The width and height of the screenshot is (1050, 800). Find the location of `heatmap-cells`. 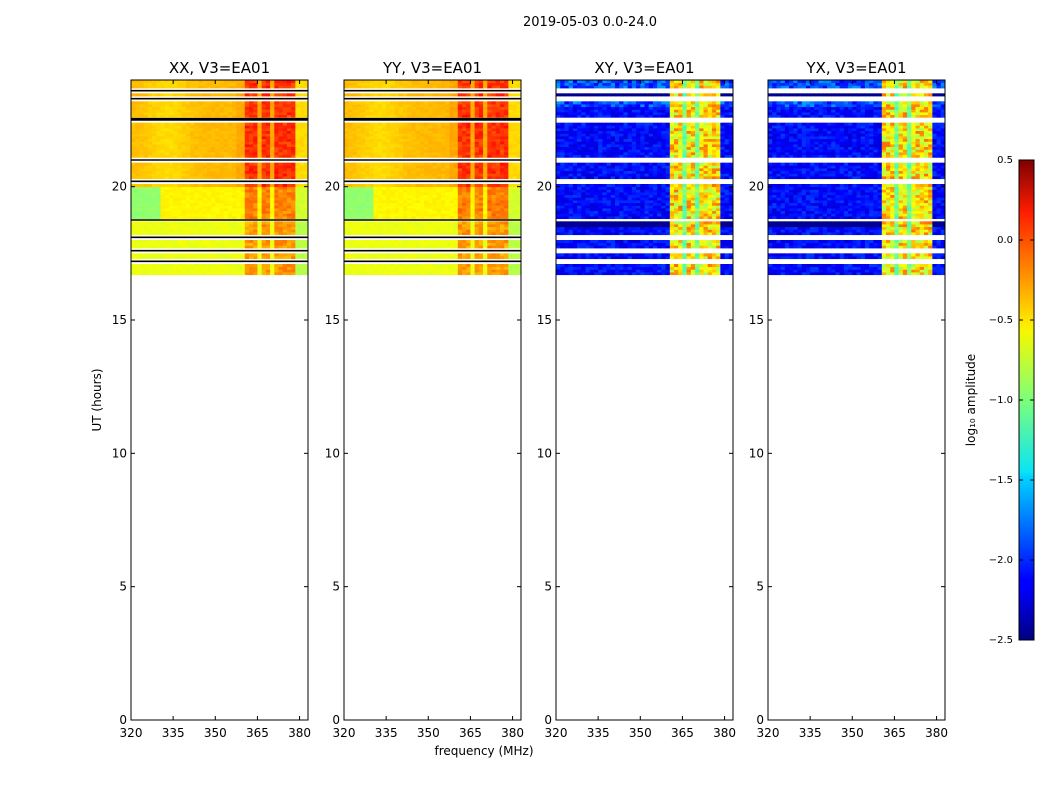

heatmap-cells is located at coordinates (433, 178).